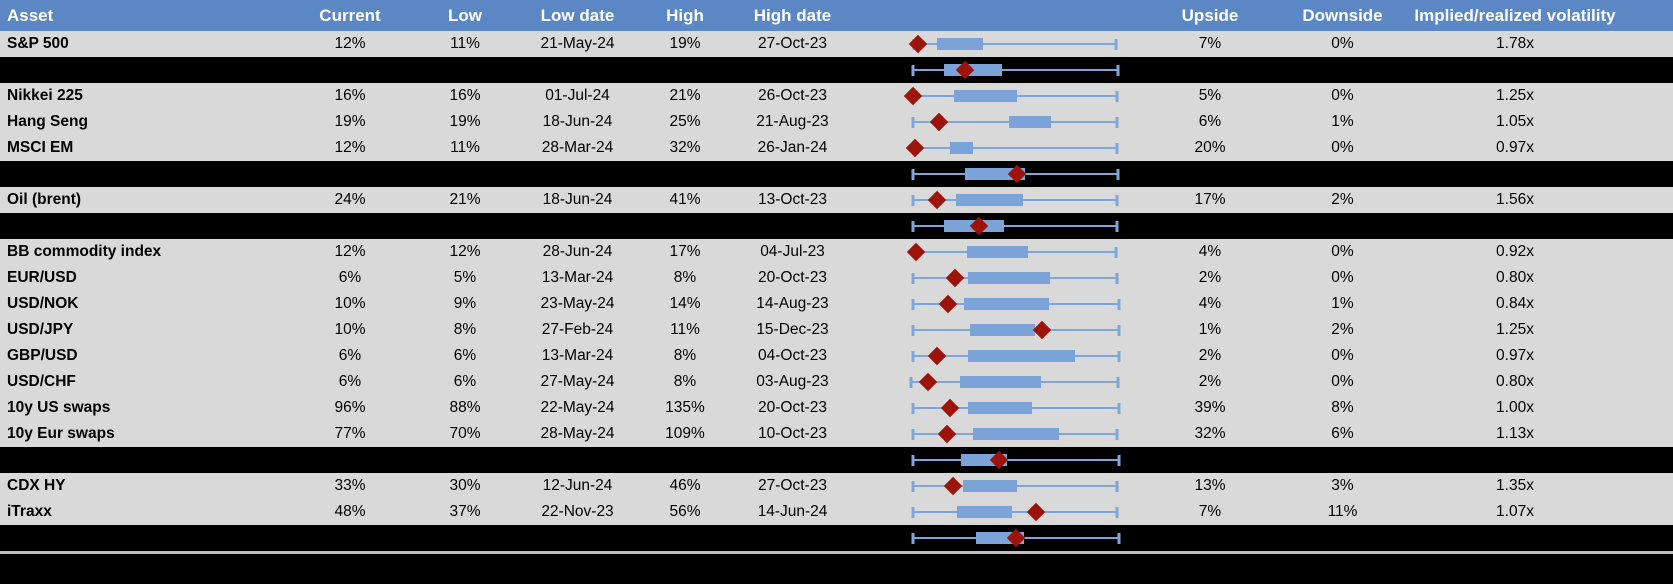 The width and height of the screenshot is (1673, 584). Describe the element at coordinates (1210, 43) in the screenshot. I see `cell-upside: 7%` at that location.